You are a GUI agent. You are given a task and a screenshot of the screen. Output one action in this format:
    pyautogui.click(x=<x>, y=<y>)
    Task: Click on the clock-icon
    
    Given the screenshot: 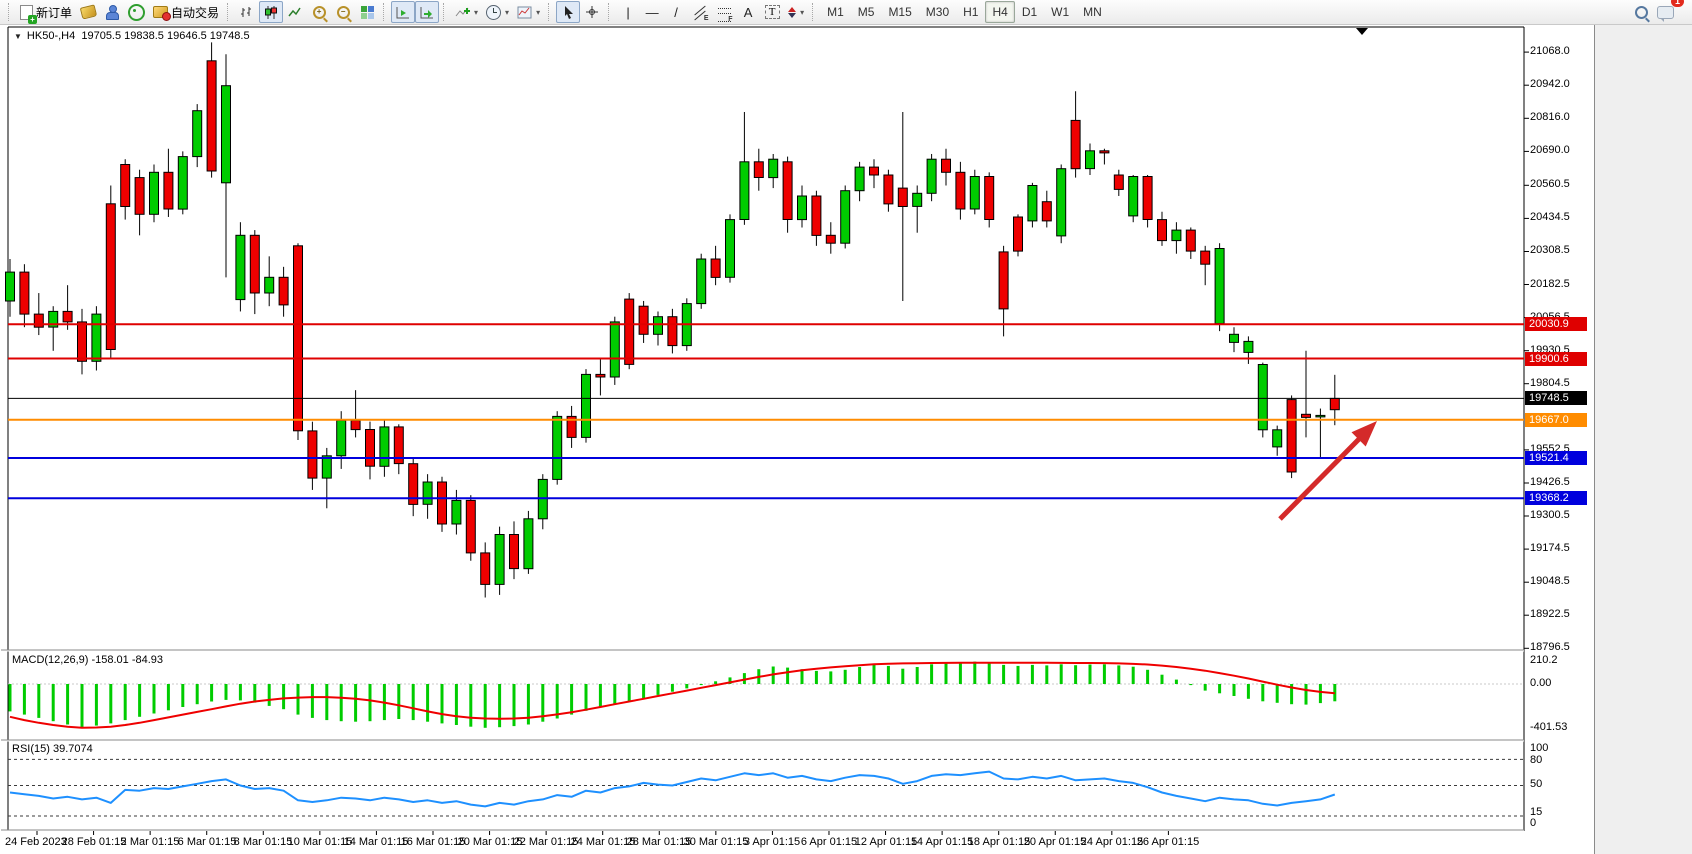 What is the action you would take?
    pyautogui.click(x=494, y=12)
    